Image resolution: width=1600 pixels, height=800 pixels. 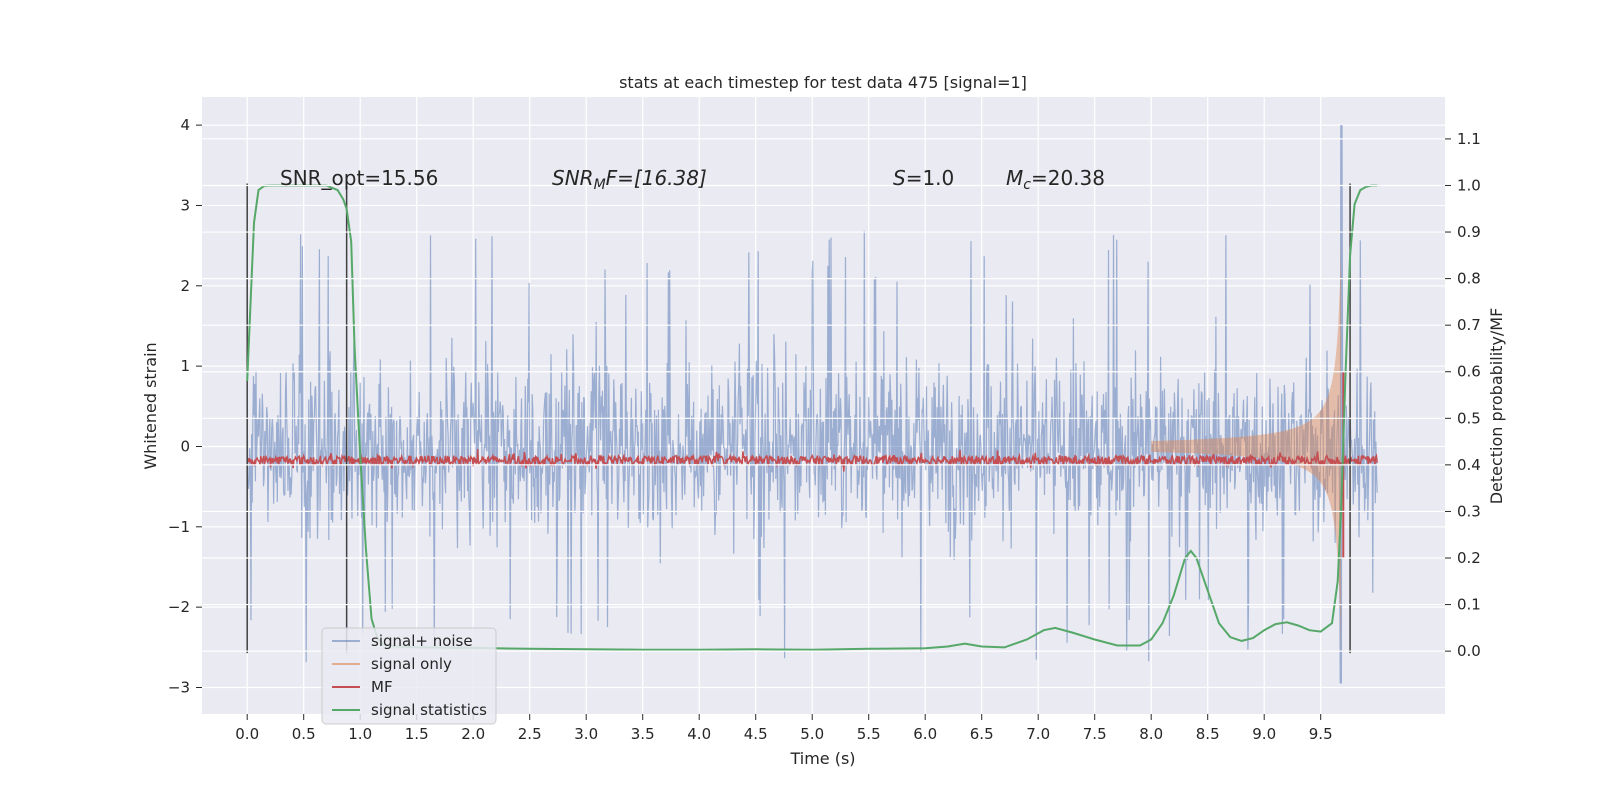 I want to click on y2-tick-label: 0.9, so click(x=1469, y=232).